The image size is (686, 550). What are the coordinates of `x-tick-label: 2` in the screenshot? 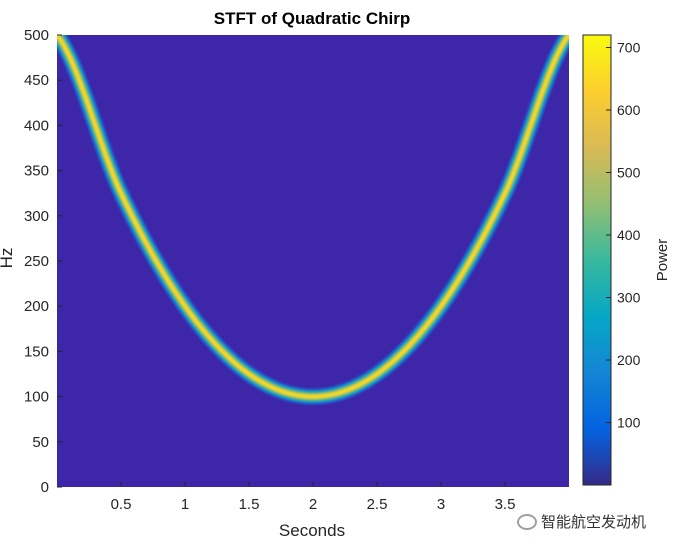 It's located at (313, 504).